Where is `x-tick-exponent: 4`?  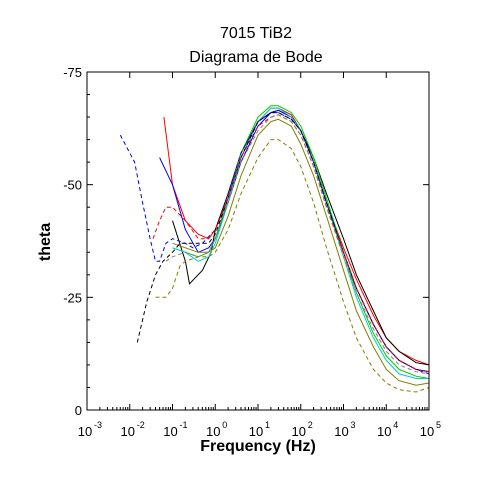 x-tick-exponent: 4 is located at coordinates (395, 425).